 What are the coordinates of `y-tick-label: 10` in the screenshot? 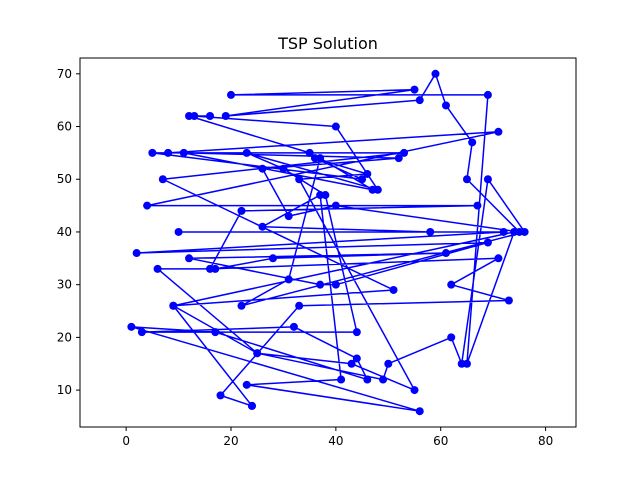 It's located at (64, 390).